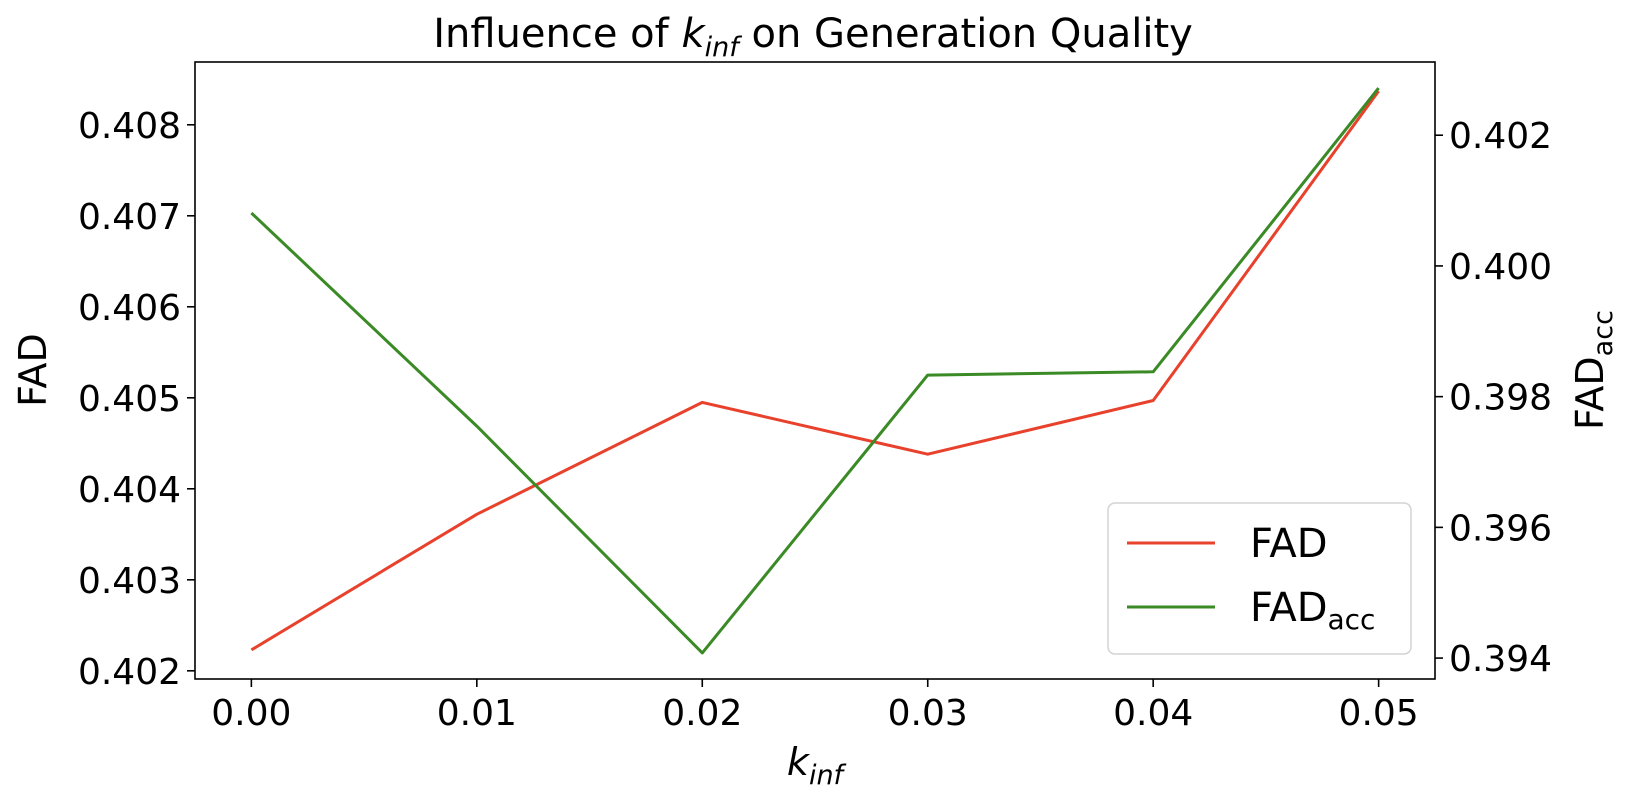 The width and height of the screenshot is (1626, 794). I want to click on x-tick-label: 0.05, so click(1379, 713).